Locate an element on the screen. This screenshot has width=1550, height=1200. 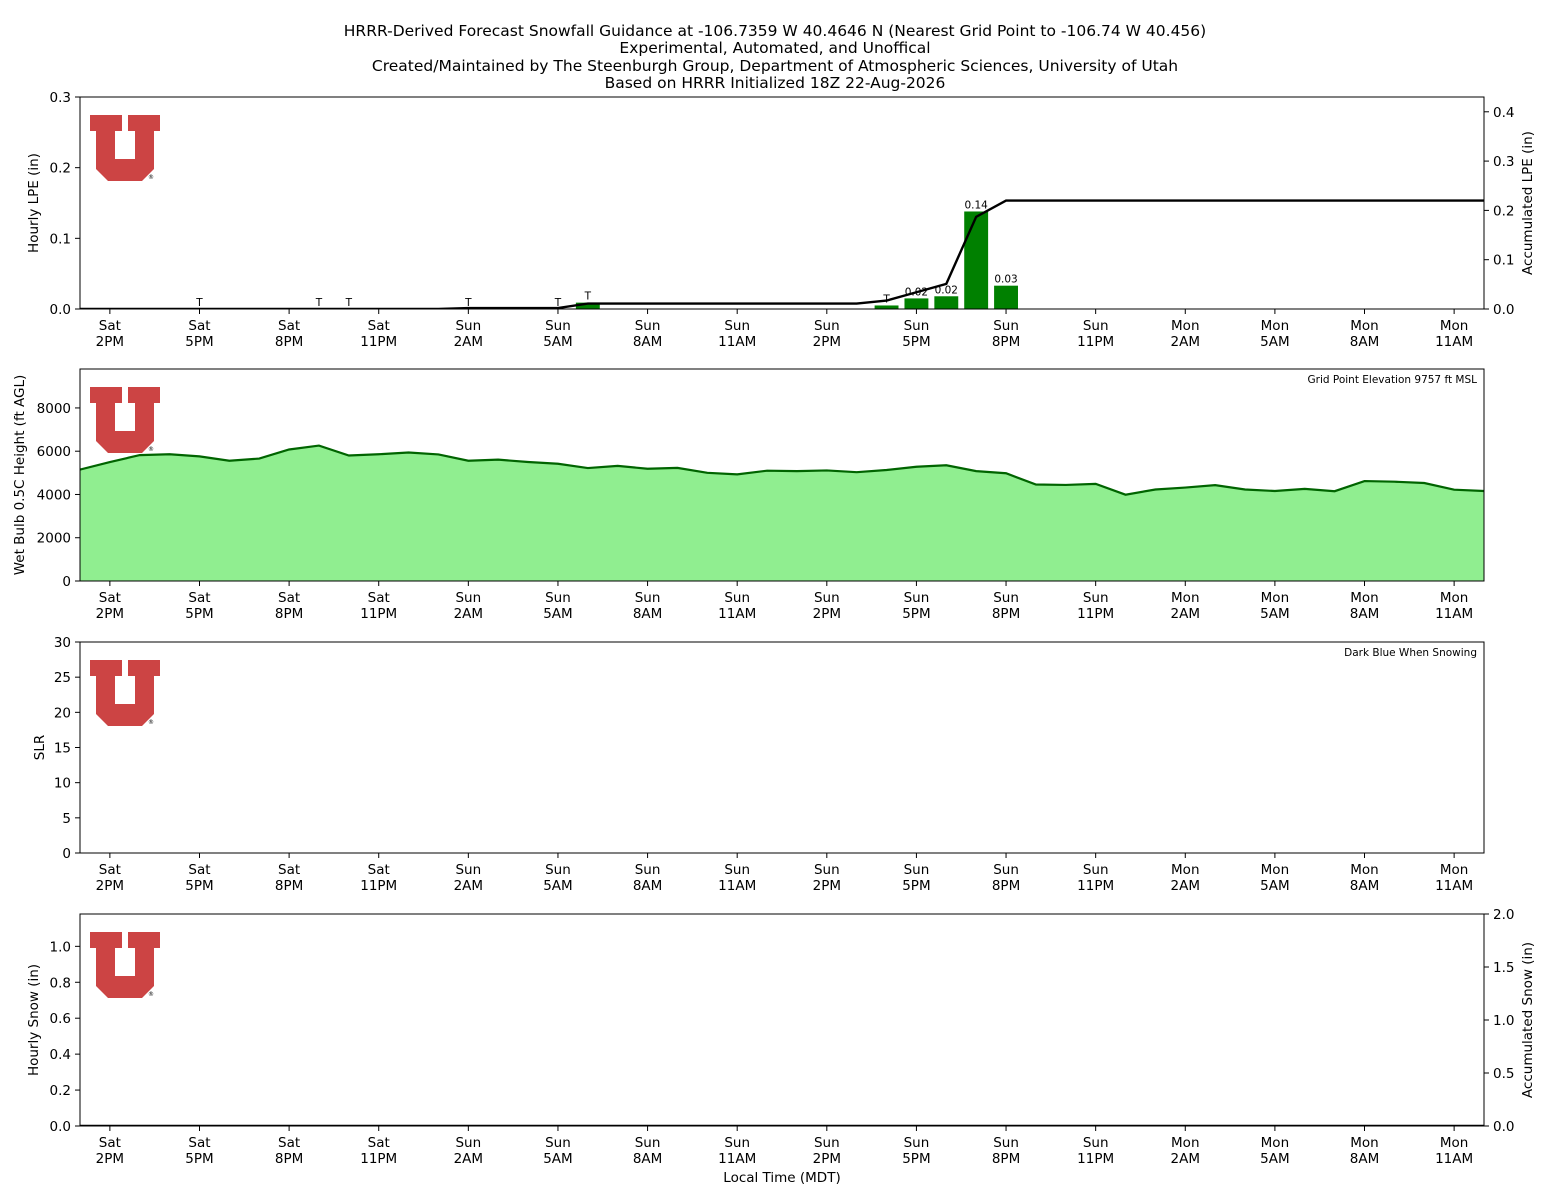
bar-data-label: 0.03 is located at coordinates (1005, 280).